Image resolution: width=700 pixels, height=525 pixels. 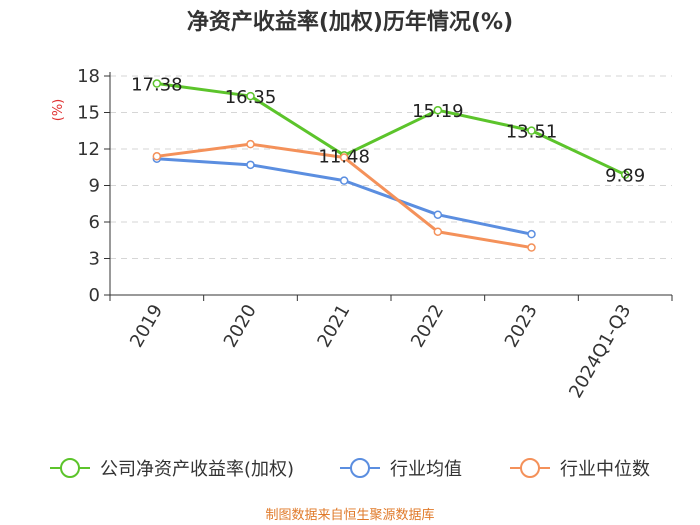 I want to click on x-tick-label: 2019, so click(x=146, y=326).